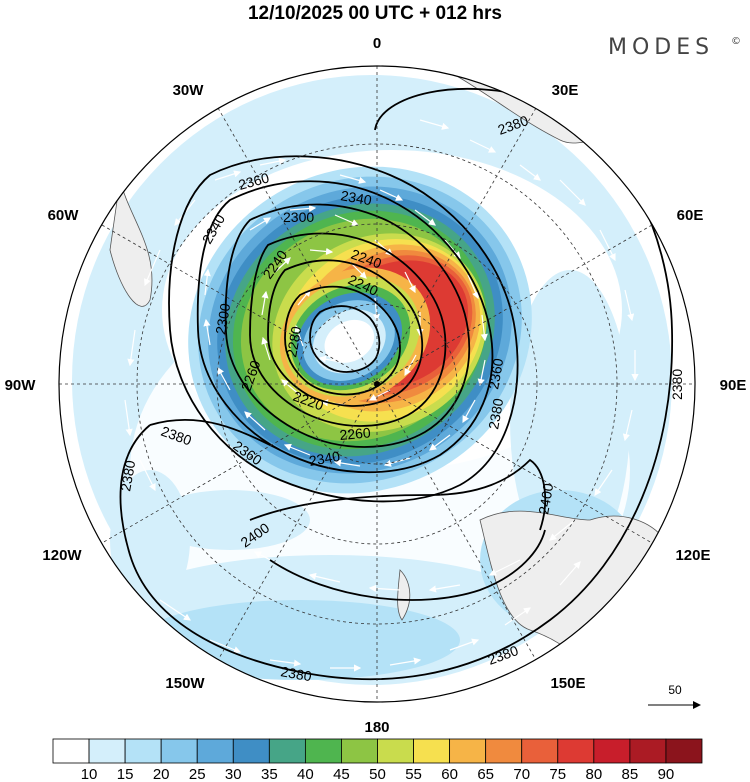  Describe the element at coordinates (341, 774) in the screenshot. I see `colorbar-tick-label: 45` at that location.